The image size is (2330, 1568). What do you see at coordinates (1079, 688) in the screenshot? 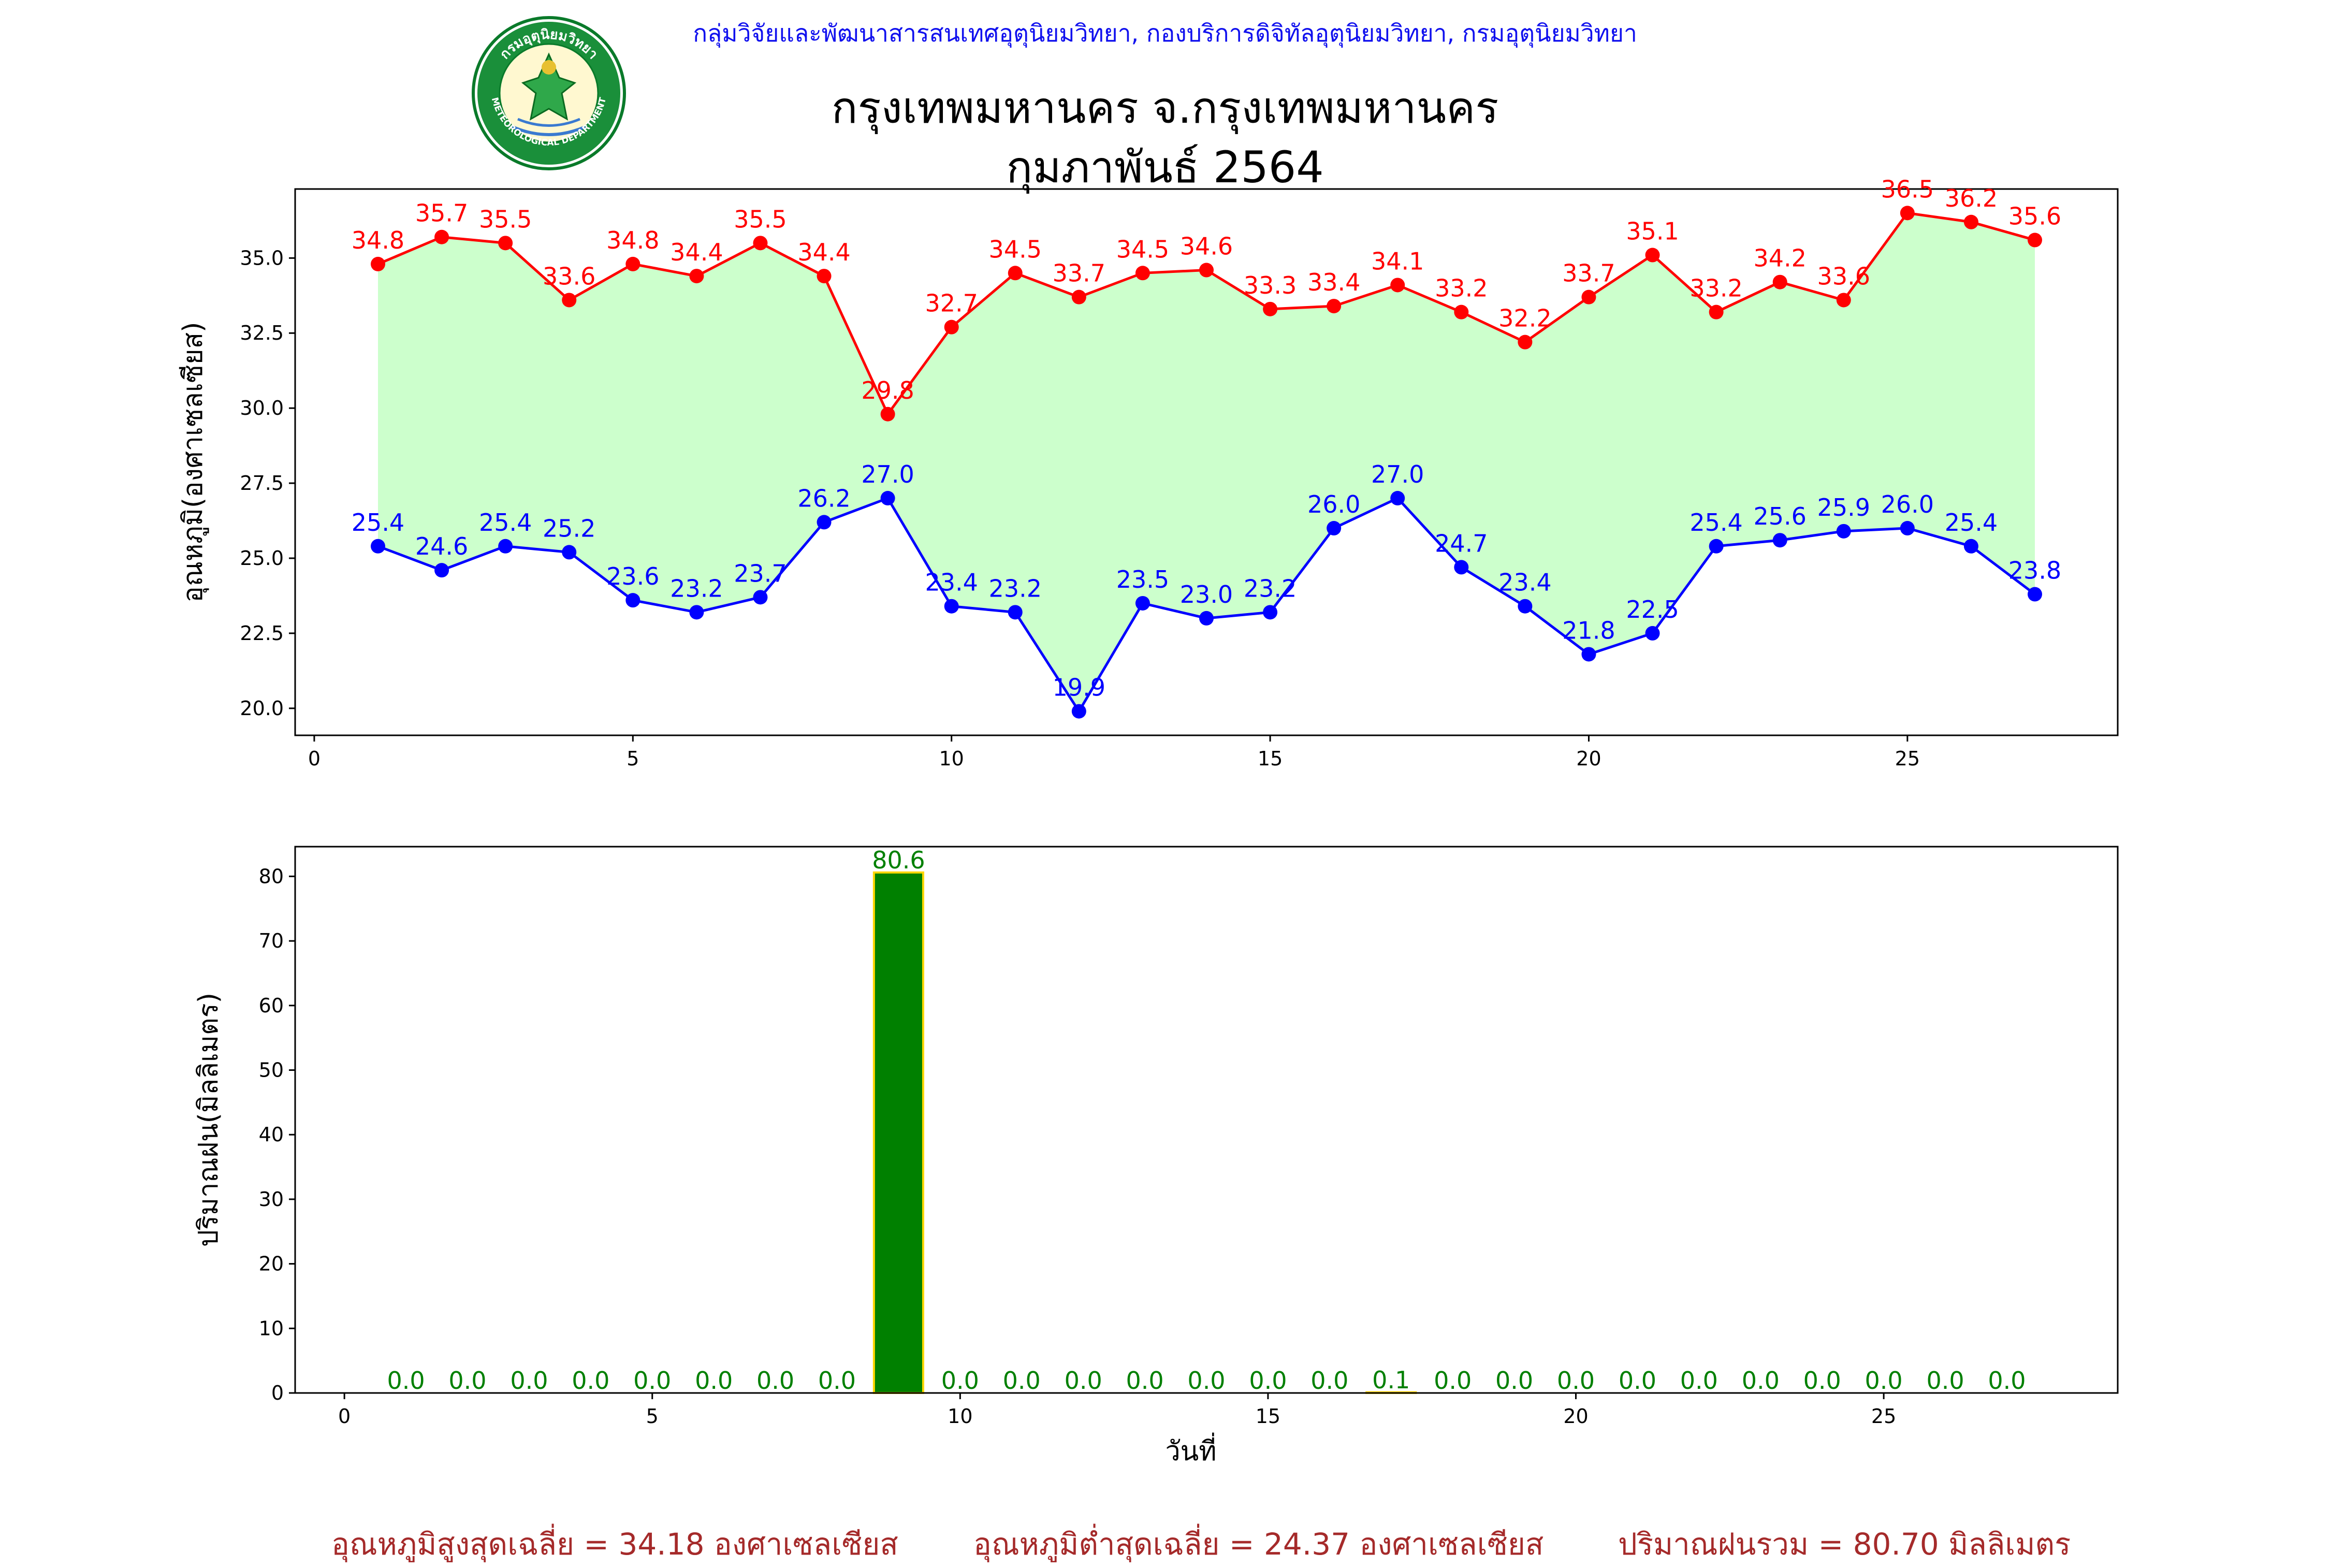
I see `min-temp-label: 19.9` at bounding box center [1079, 688].